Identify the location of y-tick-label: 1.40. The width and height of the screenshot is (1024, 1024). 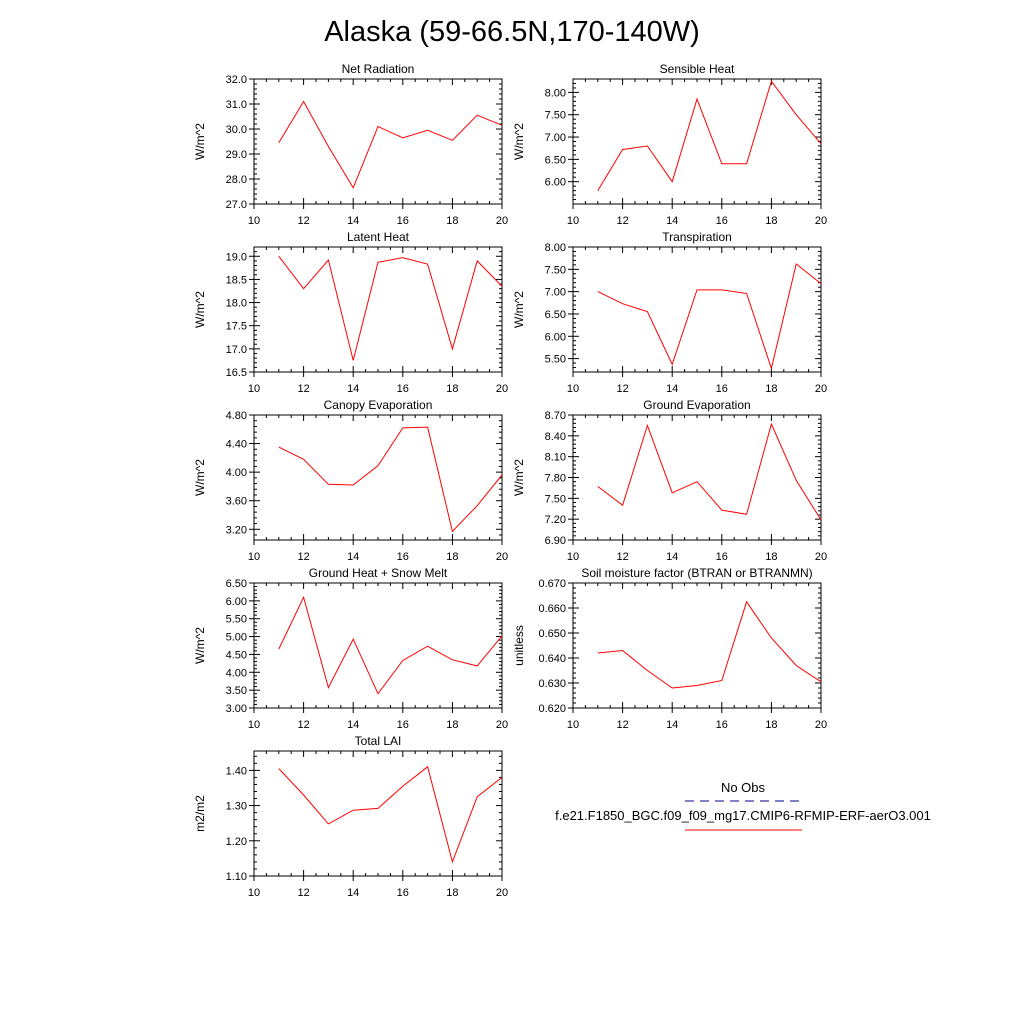
(236, 771).